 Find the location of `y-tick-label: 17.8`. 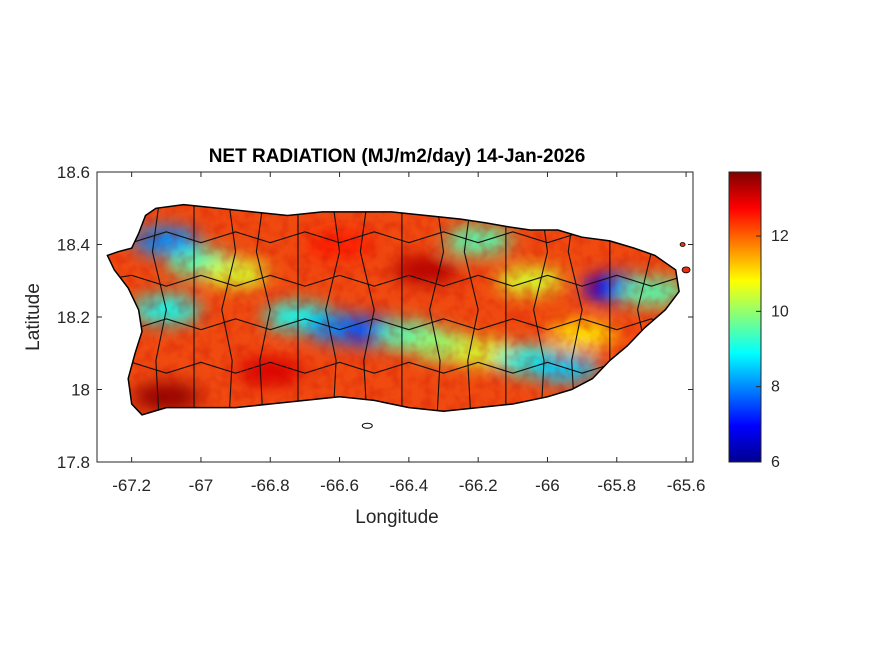

y-tick-label: 17.8 is located at coordinates (73, 462).